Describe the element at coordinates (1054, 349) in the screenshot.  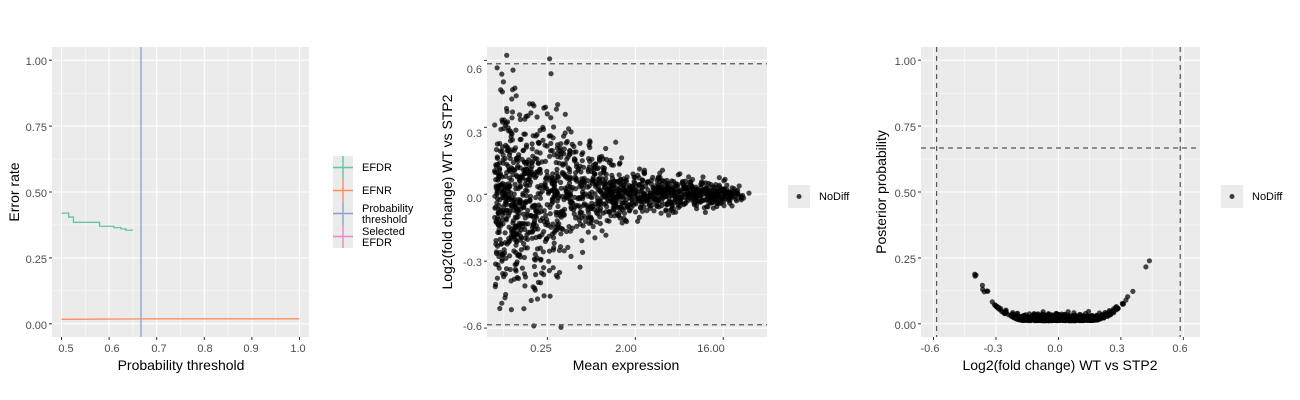
I see `x-tick-label: 0.0` at that location.